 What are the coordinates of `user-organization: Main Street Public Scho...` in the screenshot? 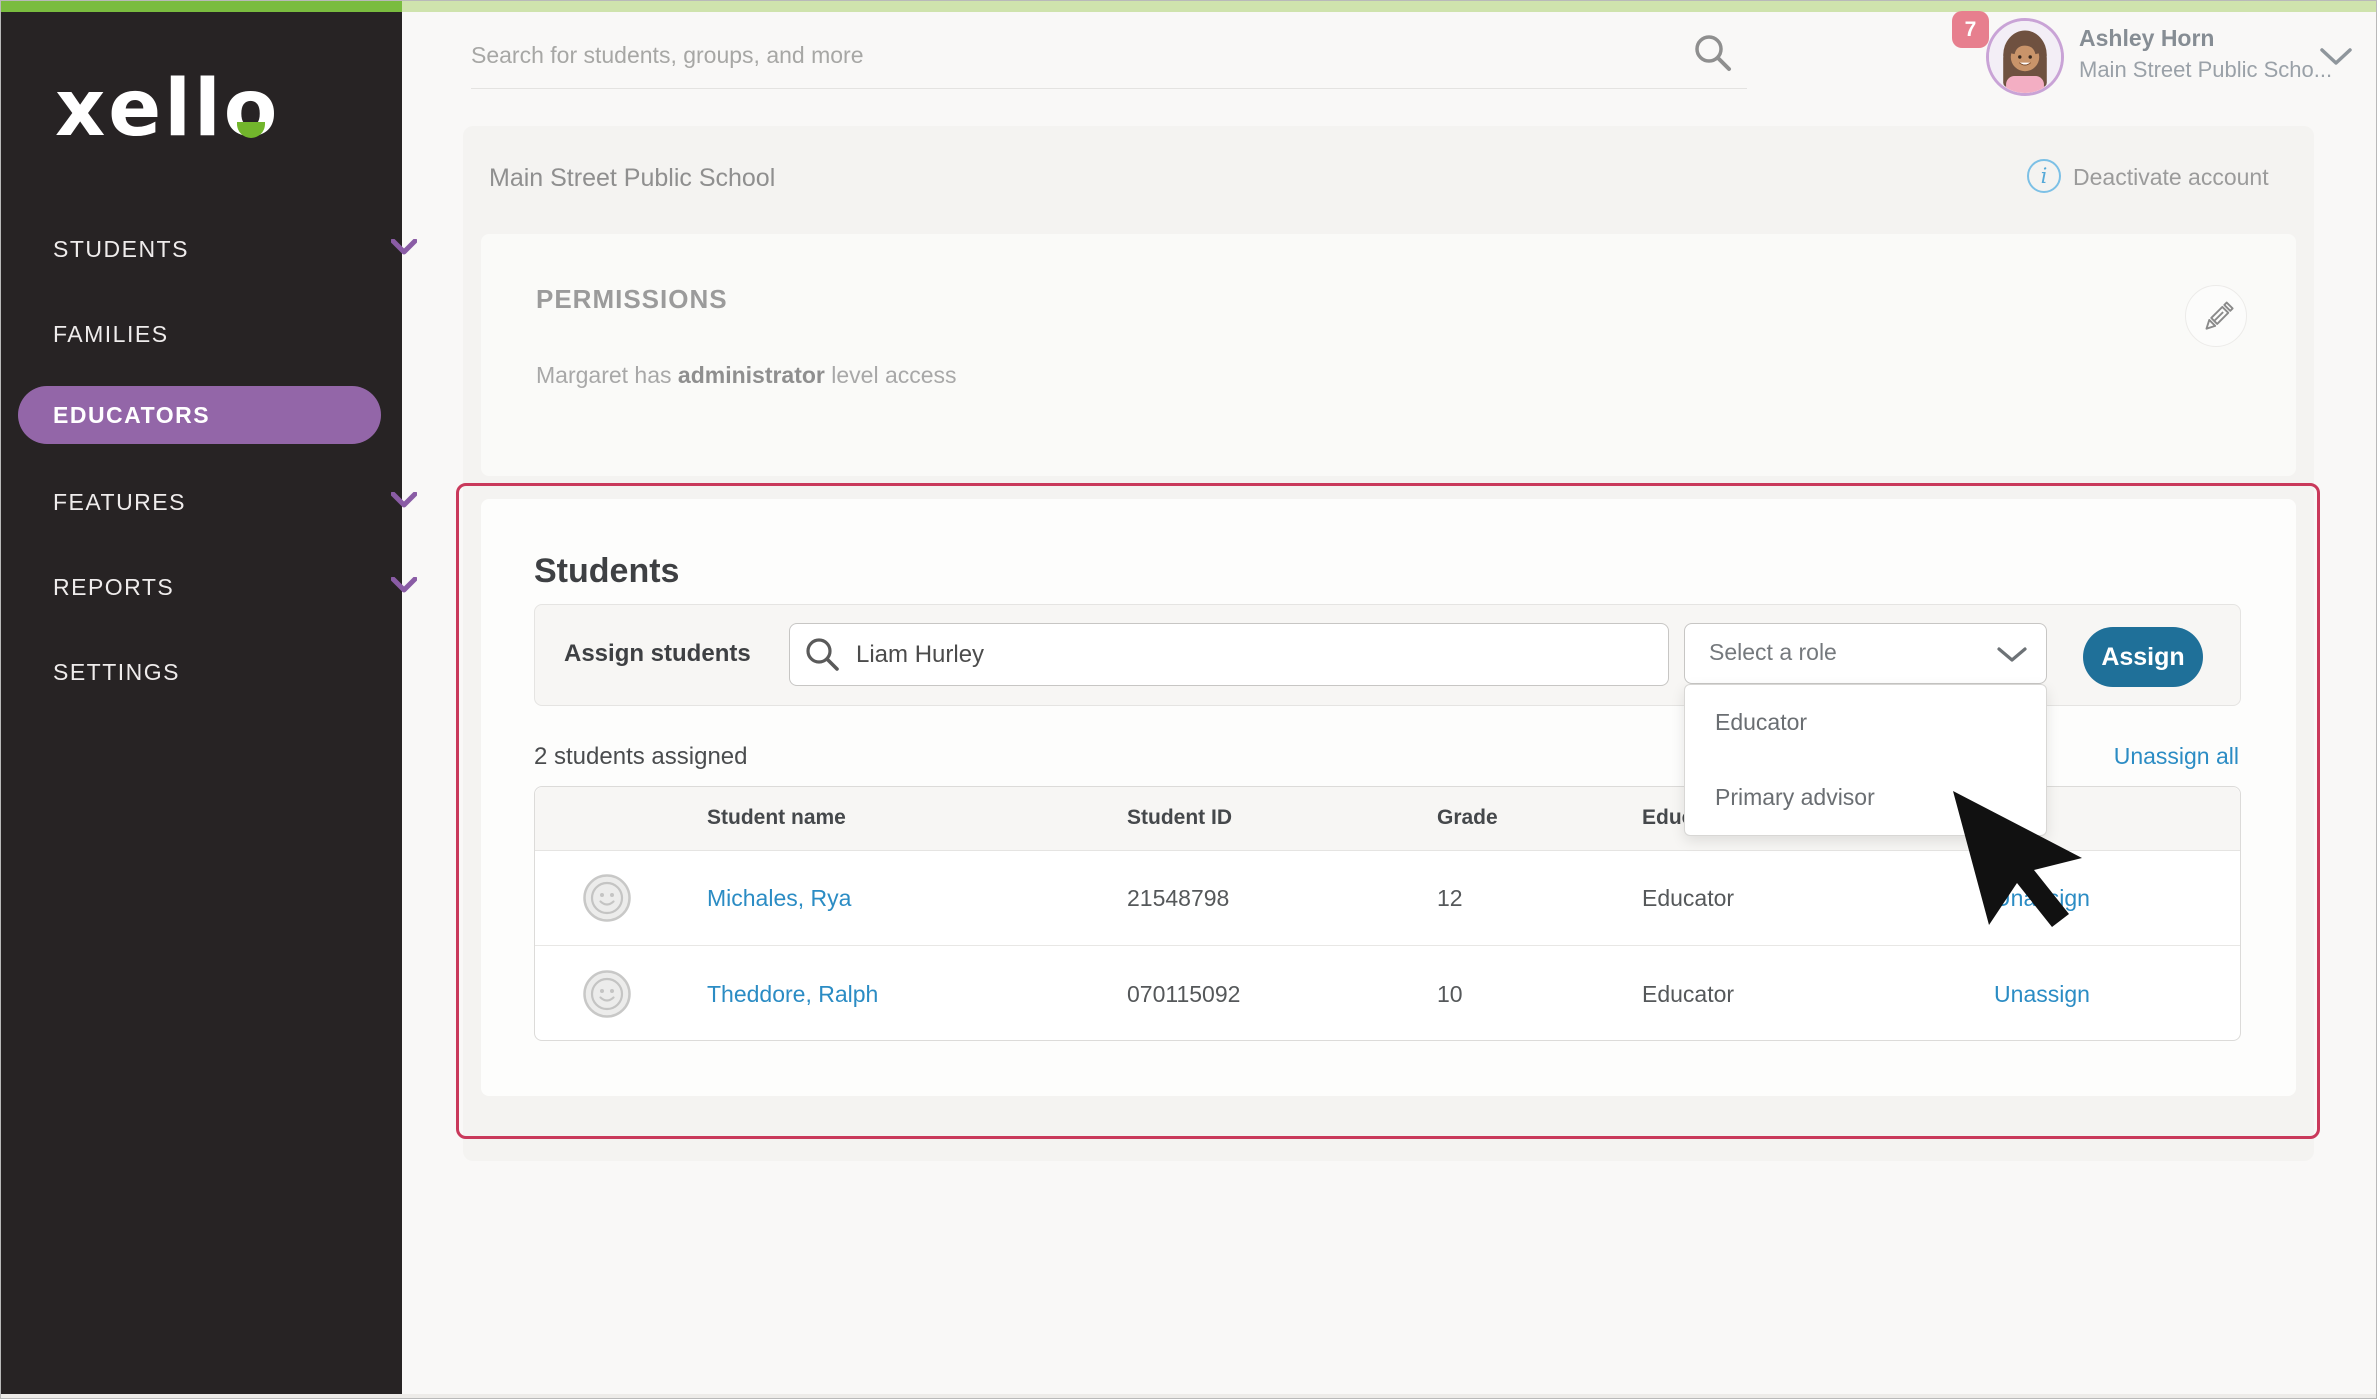 It's located at (2206, 69).